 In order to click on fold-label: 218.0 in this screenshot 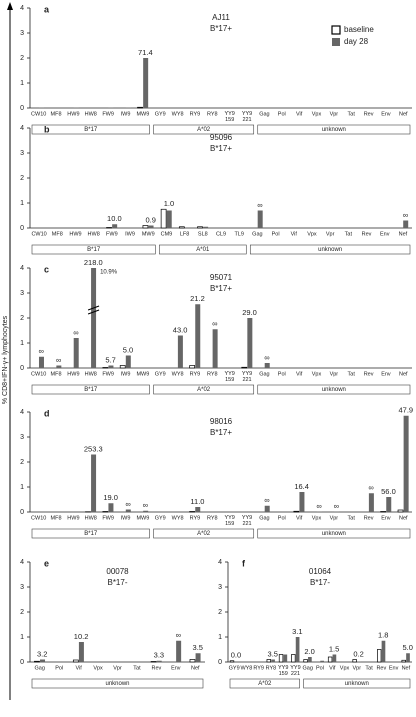, I will do `click(93, 262)`.